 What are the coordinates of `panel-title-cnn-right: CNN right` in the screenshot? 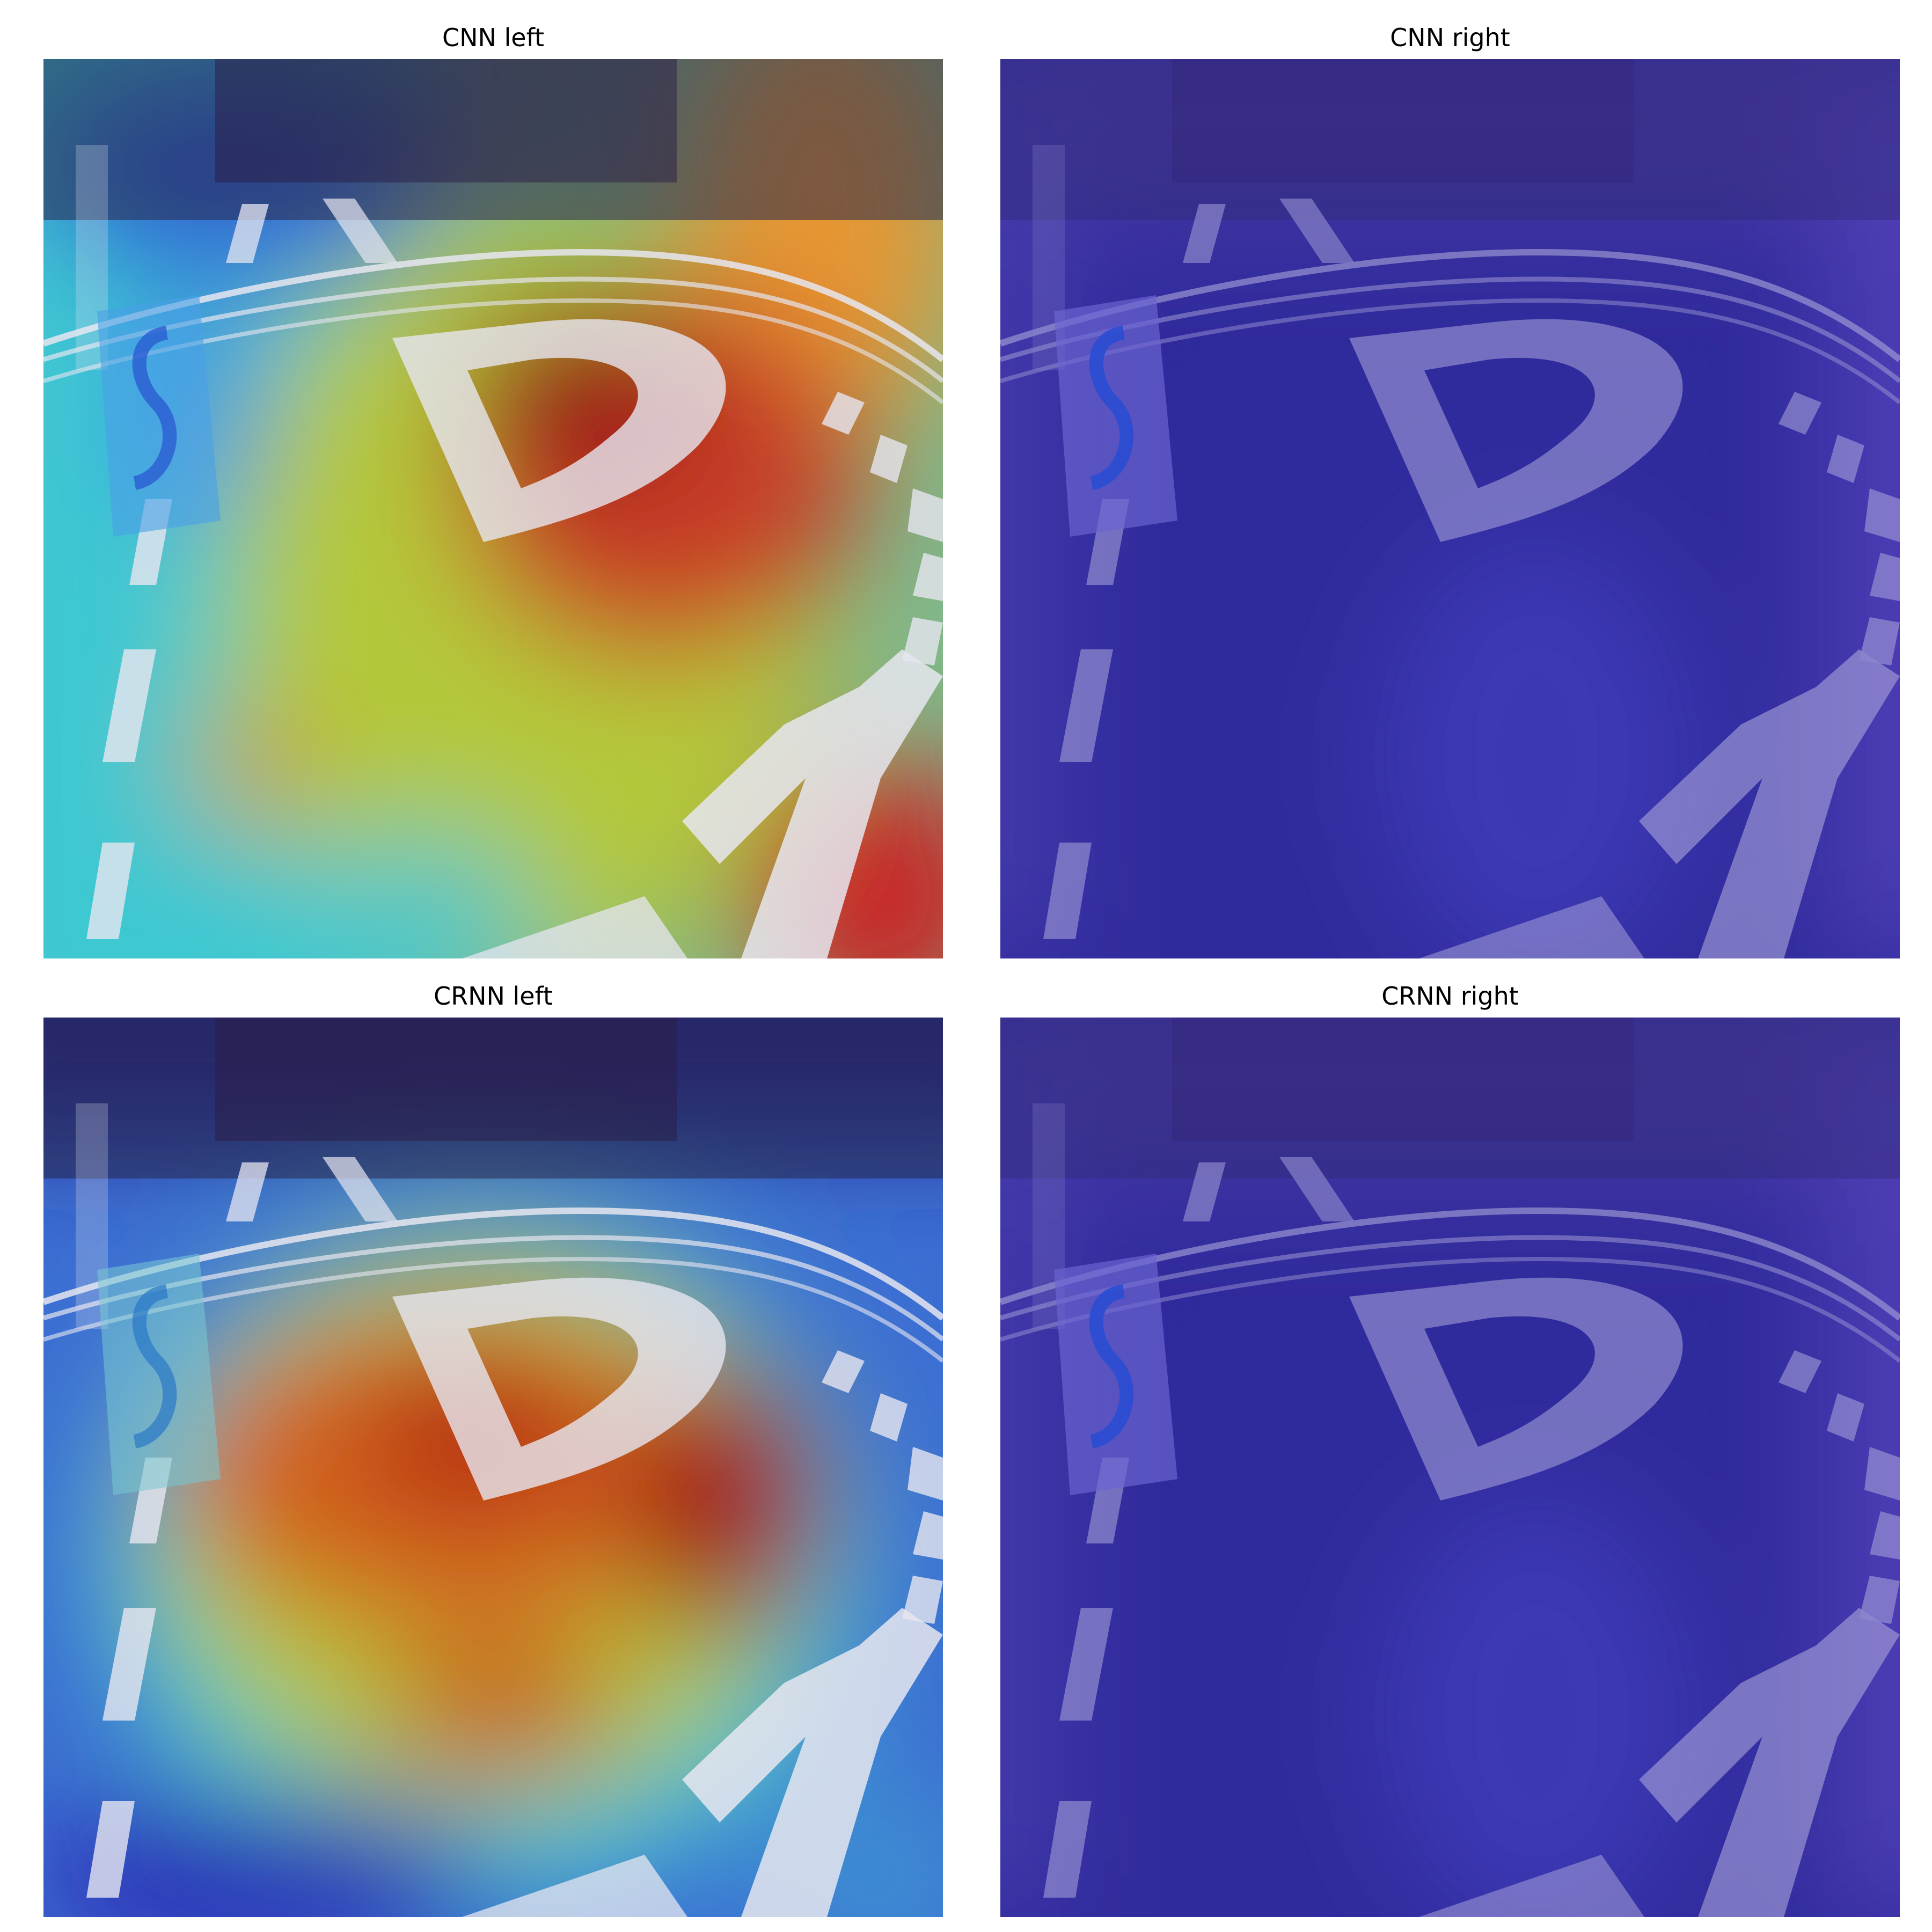 It's located at (1450, 37).